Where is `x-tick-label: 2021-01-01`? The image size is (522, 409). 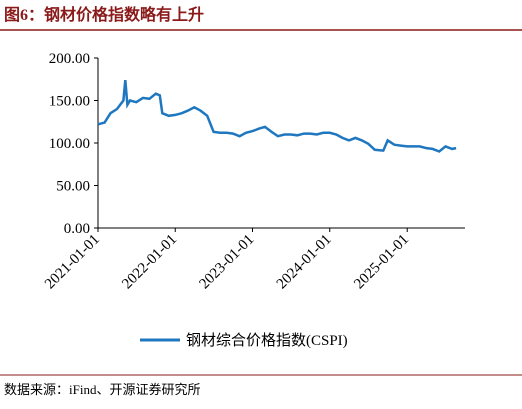 x-tick-label: 2021-01-01 is located at coordinates (72, 262).